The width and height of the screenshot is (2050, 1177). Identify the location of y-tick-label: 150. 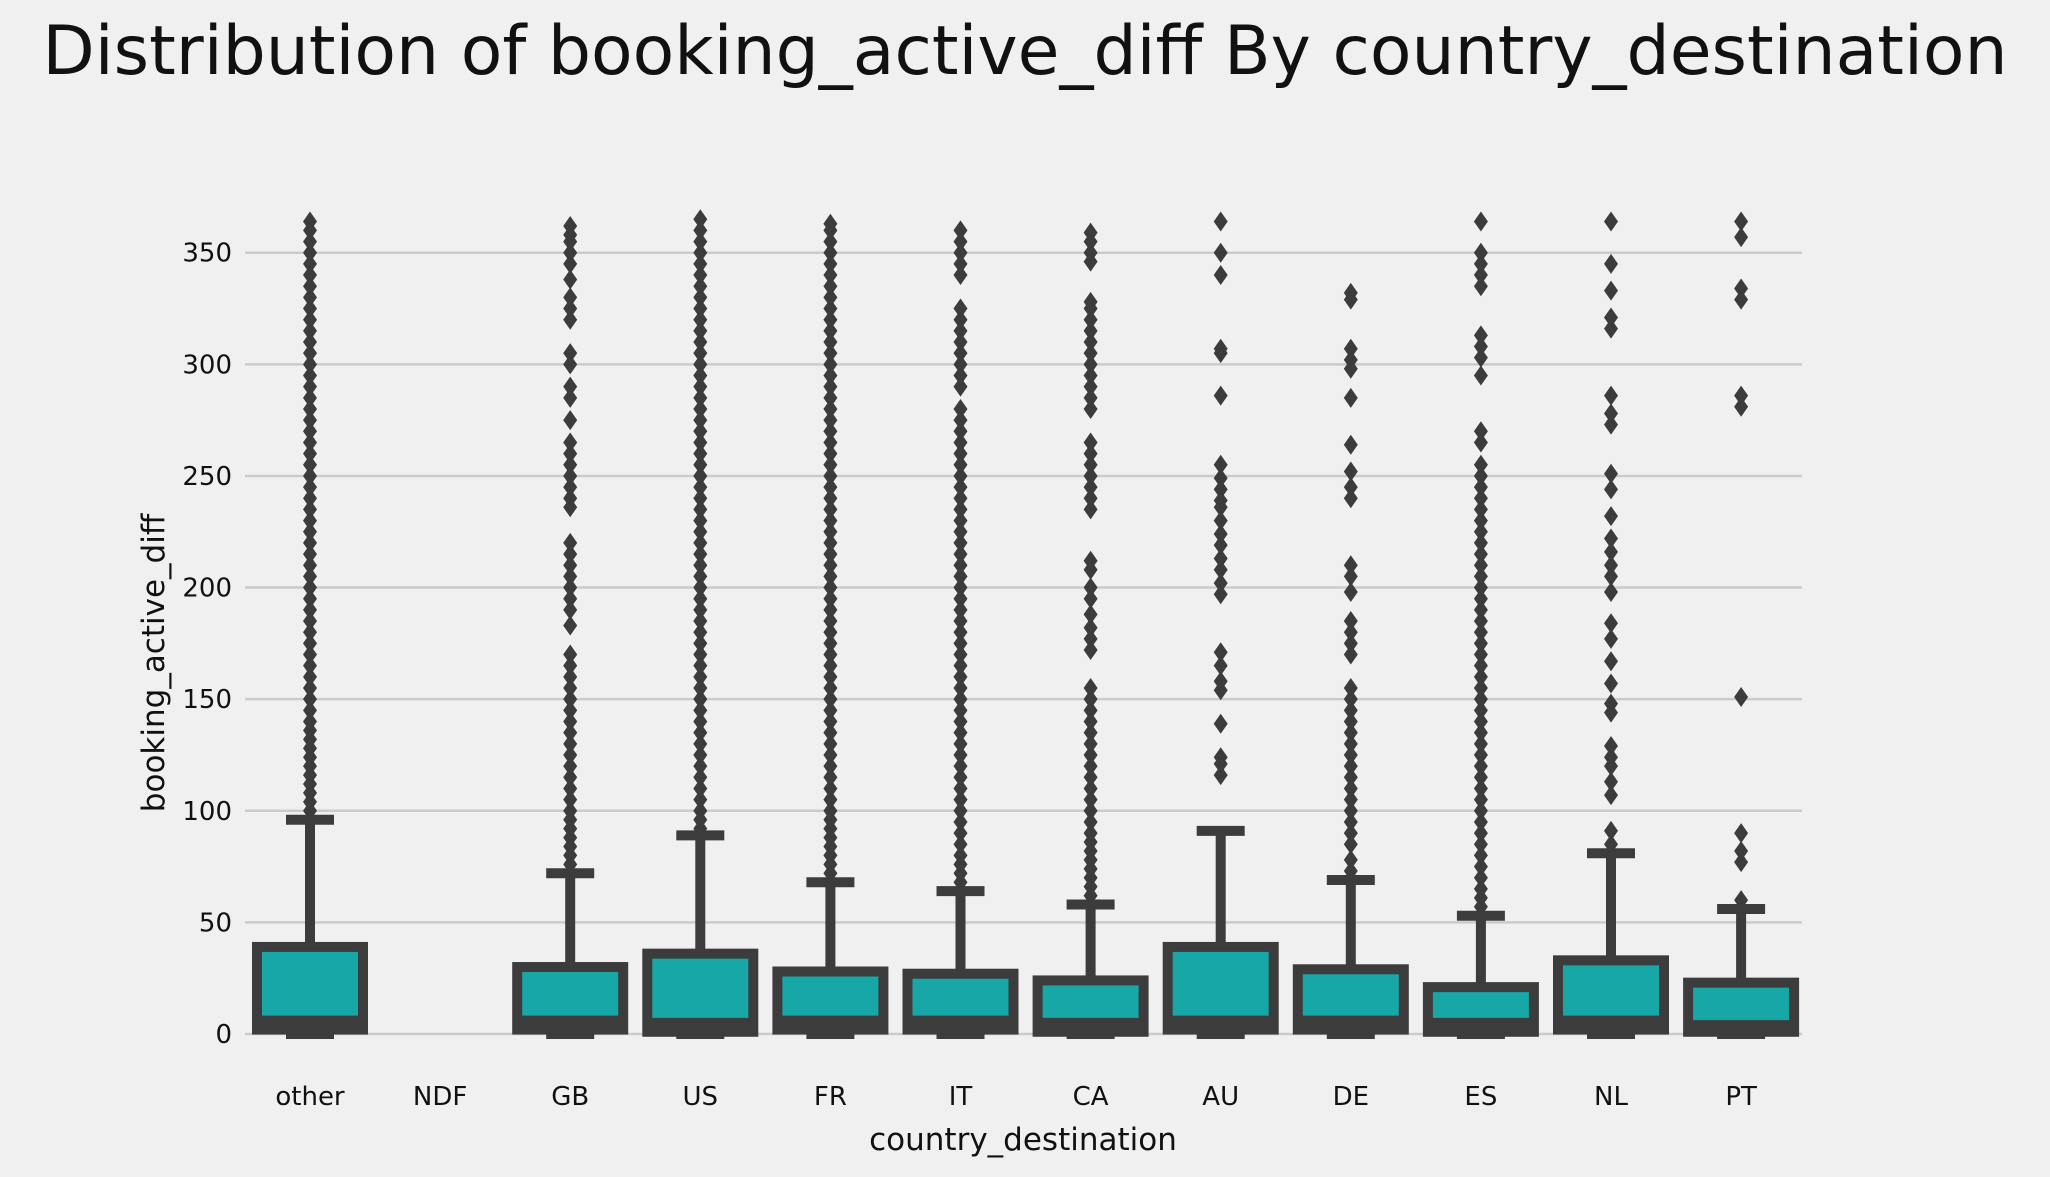
(207, 700).